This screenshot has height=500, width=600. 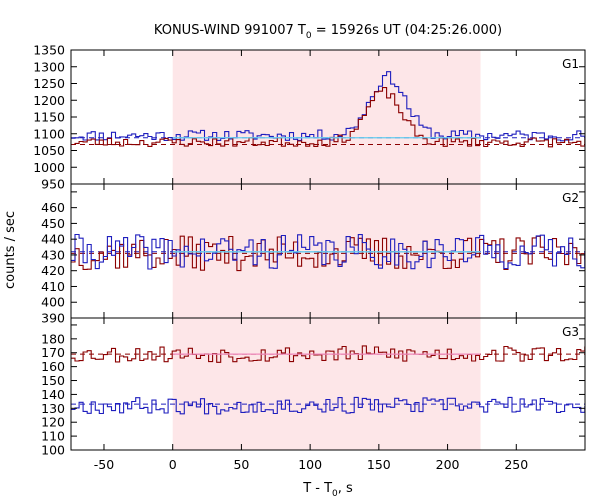 I want to click on y-tick-label: 180, so click(x=53, y=338).